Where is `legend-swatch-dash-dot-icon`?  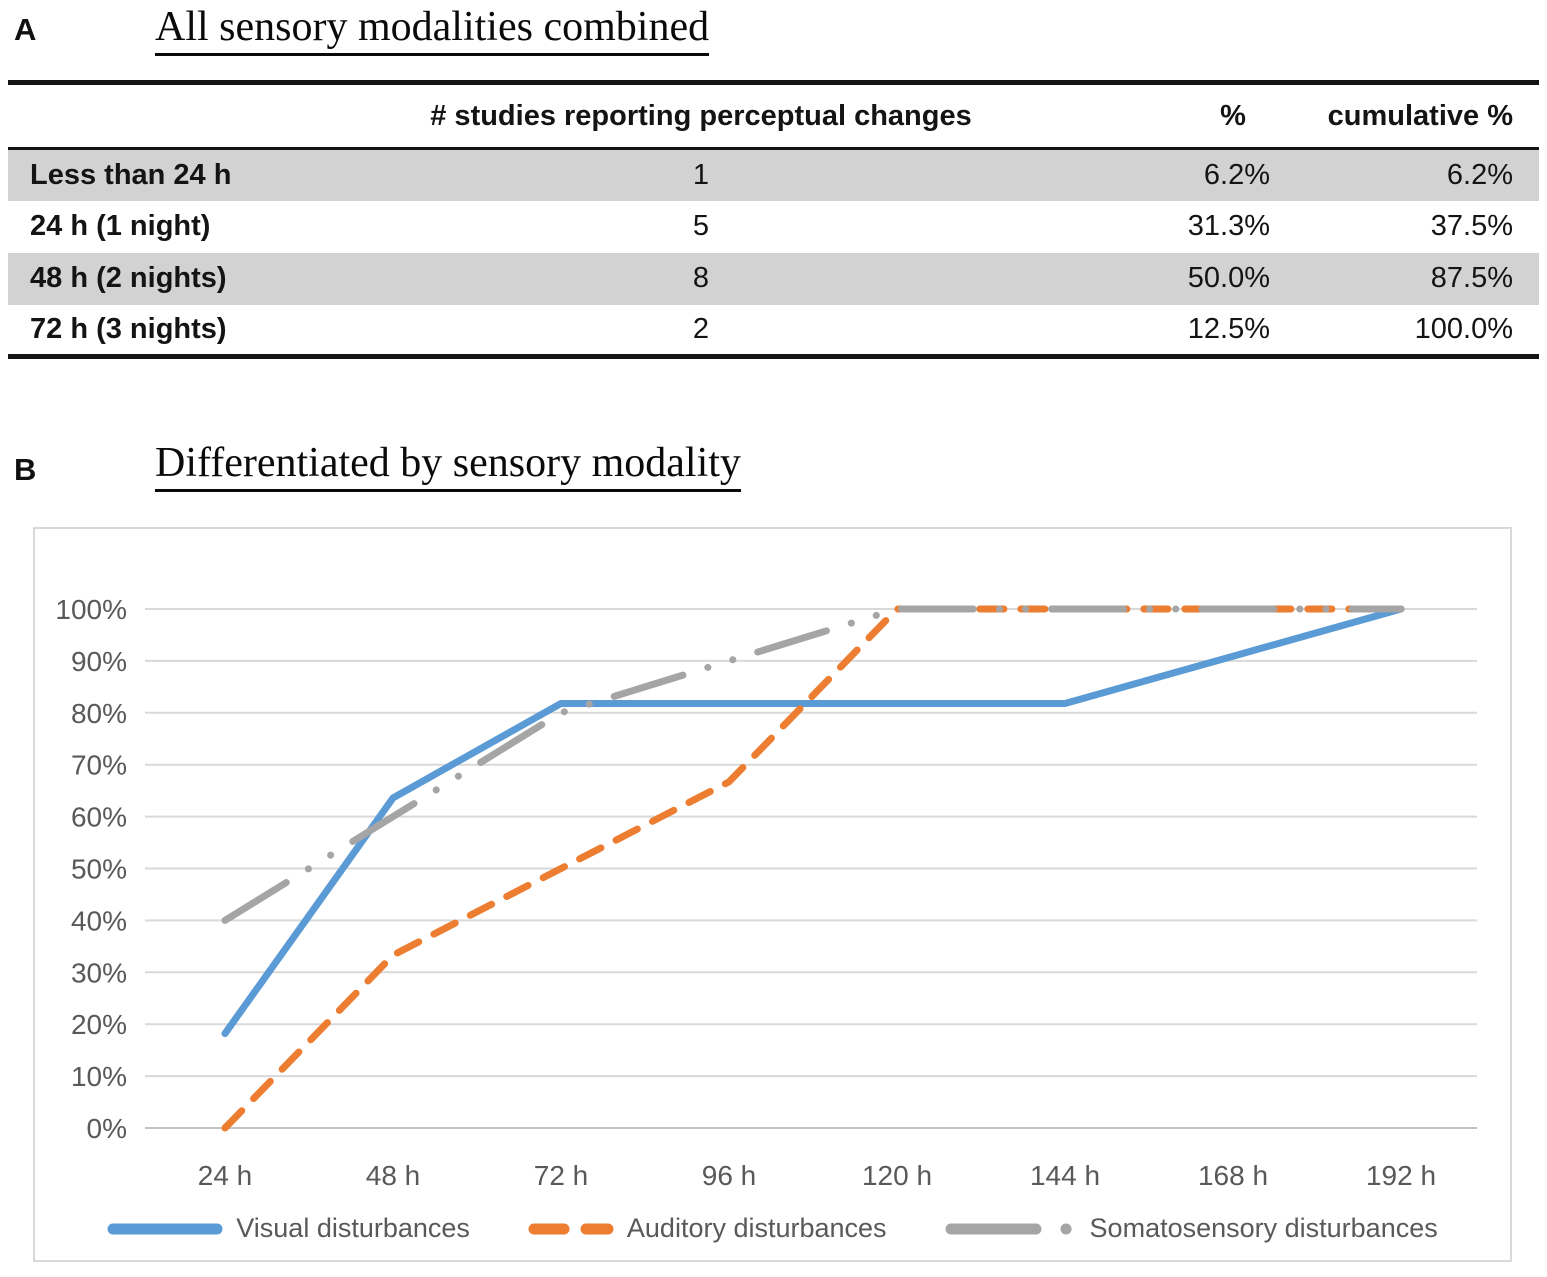
legend-swatch-dash-dot-icon is located at coordinates (1011, 1228).